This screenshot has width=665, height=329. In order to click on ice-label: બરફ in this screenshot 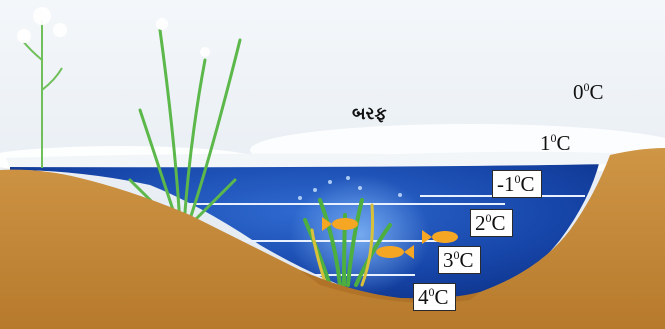, I will do `click(369, 114)`.